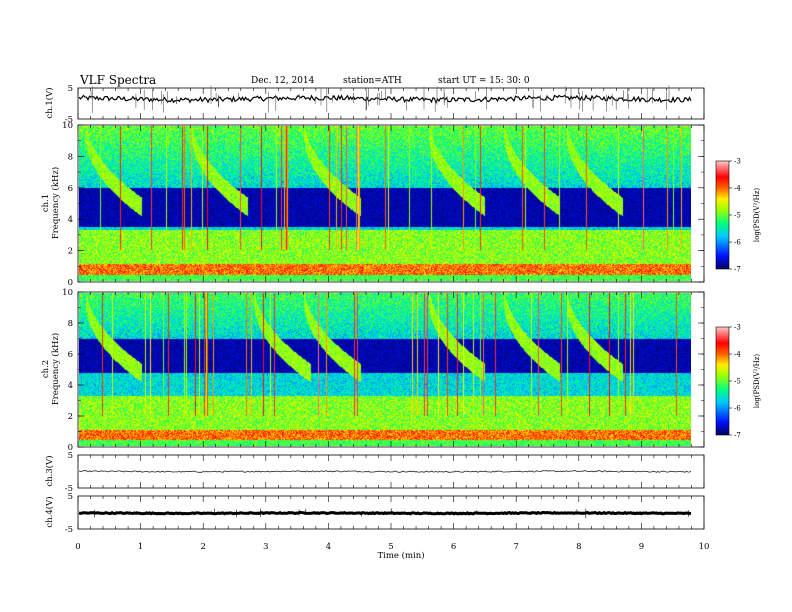  What do you see at coordinates (484, 81) in the screenshot?
I see `start-time-label: start UT = 15: 30: 0` at bounding box center [484, 81].